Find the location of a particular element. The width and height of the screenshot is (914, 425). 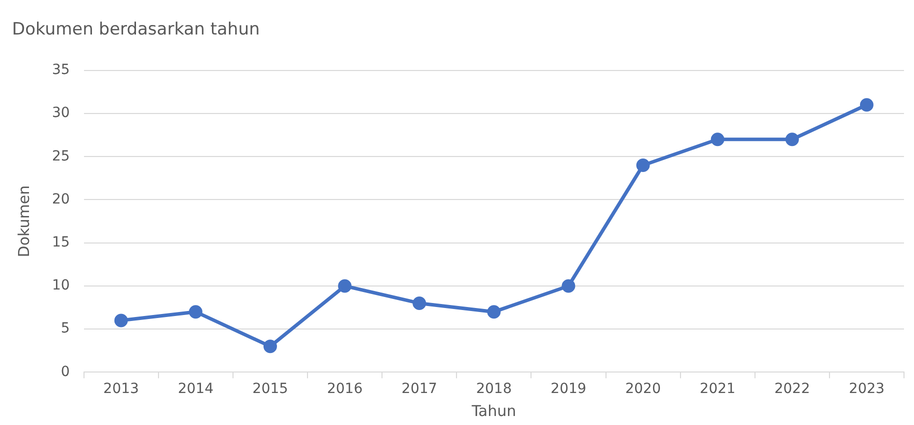

y-tick-label: 15 is located at coordinates (61, 242).